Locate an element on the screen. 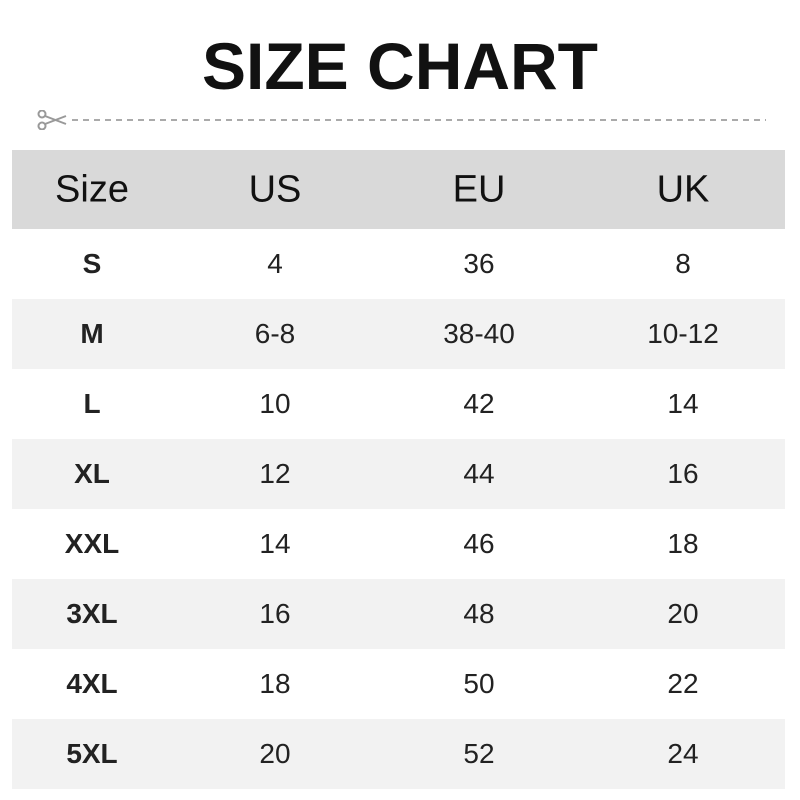  cell-us: 16 is located at coordinates (275, 613).